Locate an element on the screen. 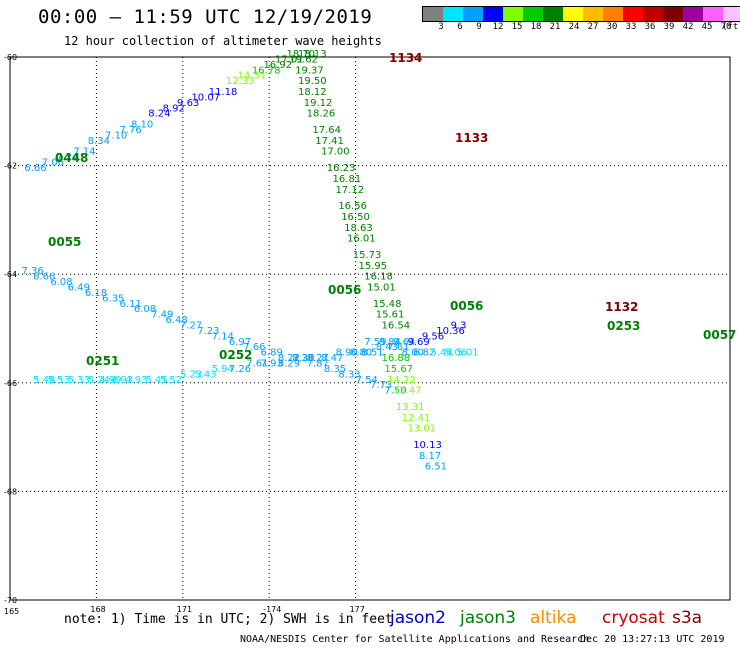 Image resolution: width=740 pixels, height=650 pixels. swh-value-label: 6.97 is located at coordinates (240, 342).